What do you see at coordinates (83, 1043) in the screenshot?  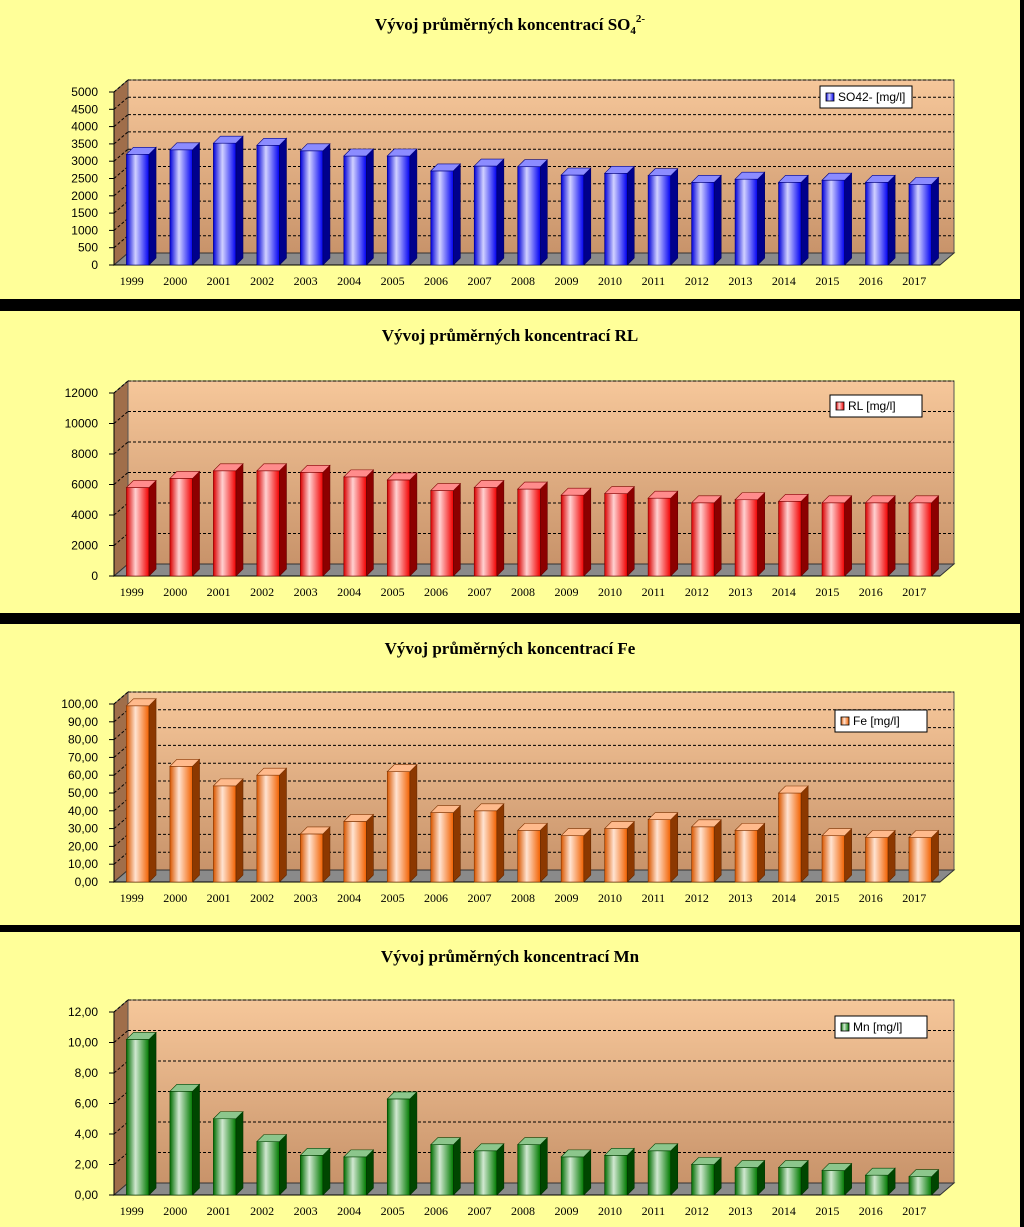 I see `y-tick-label: 10,00` at bounding box center [83, 1043].